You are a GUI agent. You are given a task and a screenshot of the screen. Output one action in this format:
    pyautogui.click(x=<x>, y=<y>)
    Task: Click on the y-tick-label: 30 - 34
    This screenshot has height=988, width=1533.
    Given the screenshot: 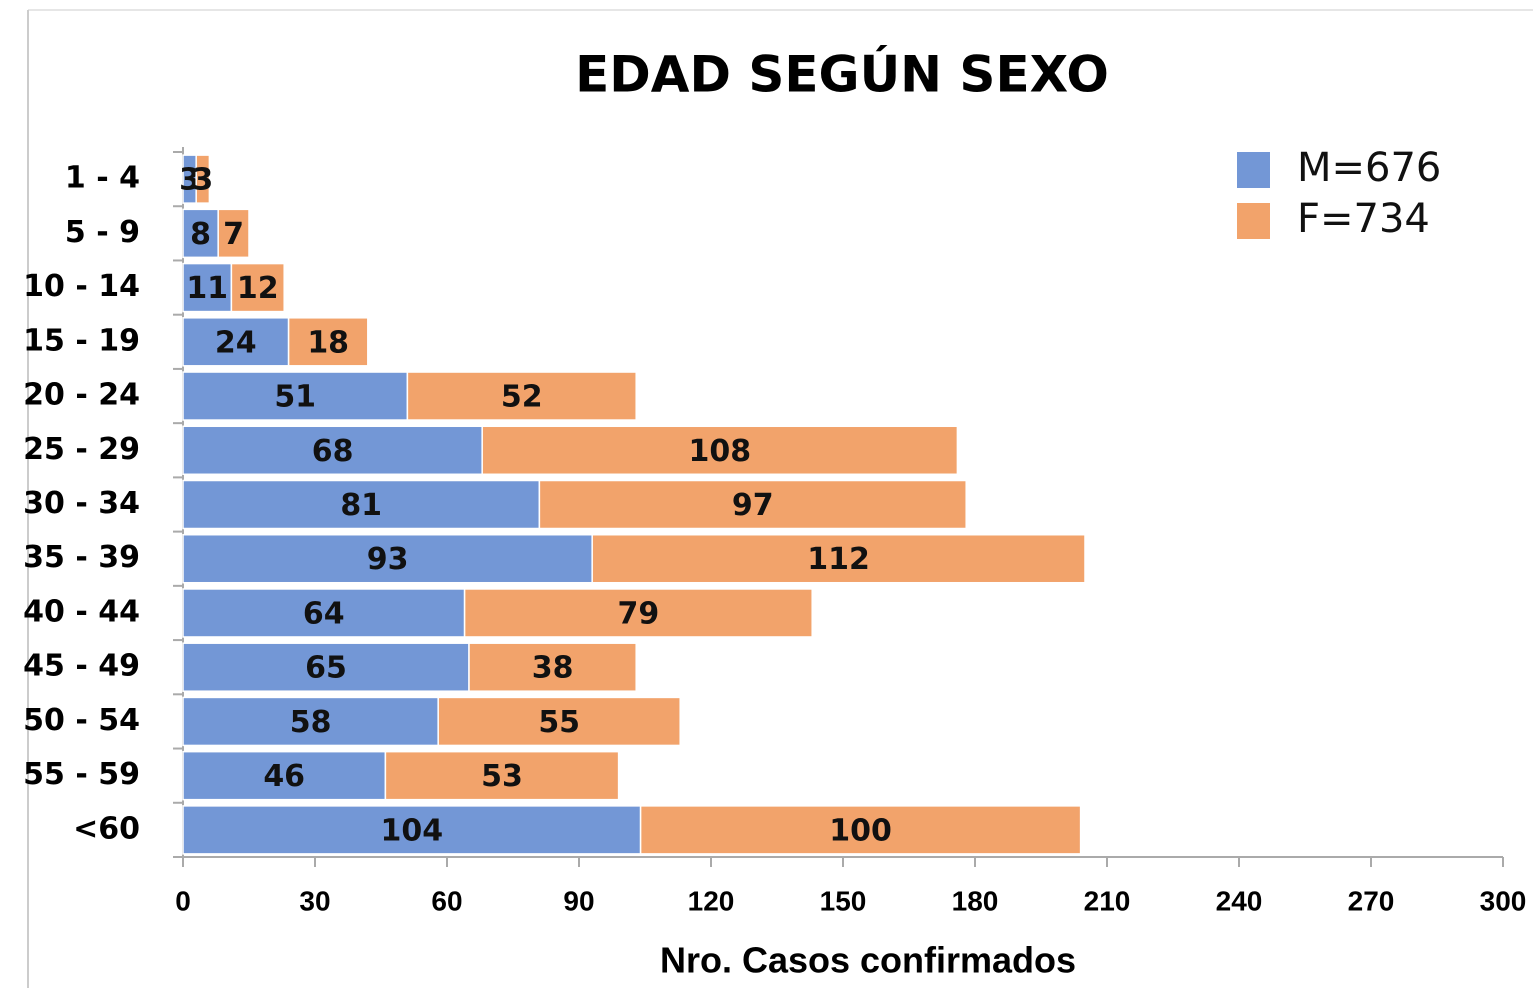 What is the action you would take?
    pyautogui.click(x=81, y=503)
    